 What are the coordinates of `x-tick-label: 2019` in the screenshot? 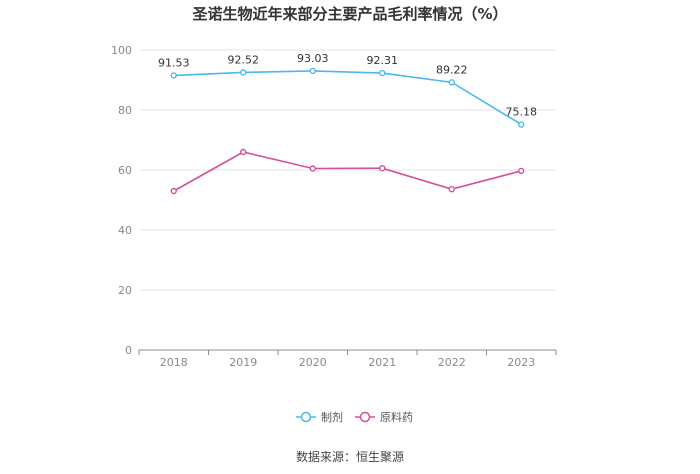 It's located at (243, 362).